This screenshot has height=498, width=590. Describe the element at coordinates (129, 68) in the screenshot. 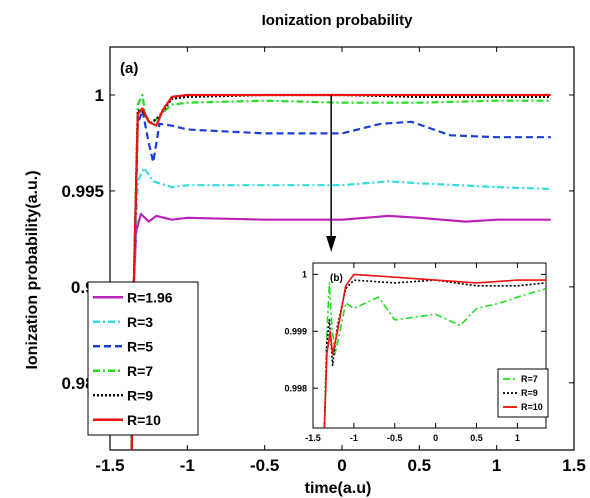

I see `panel-a-label: (a)` at that location.